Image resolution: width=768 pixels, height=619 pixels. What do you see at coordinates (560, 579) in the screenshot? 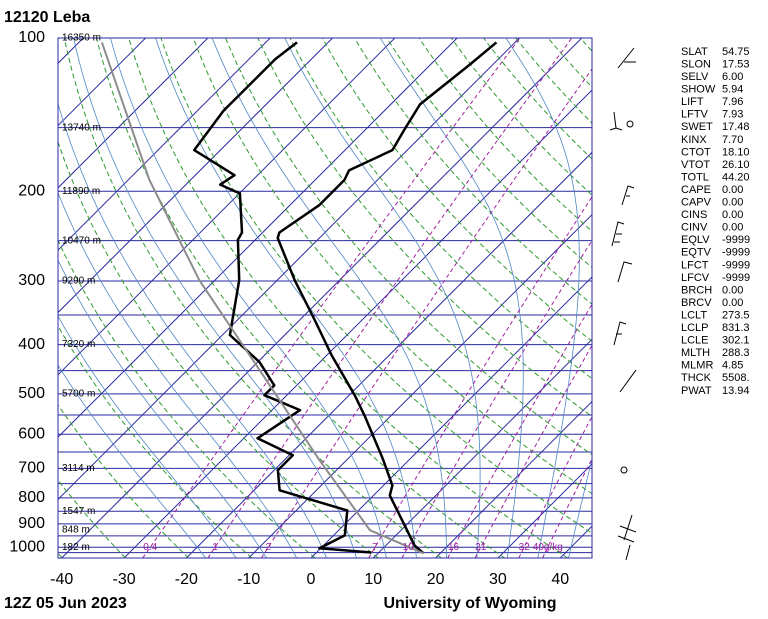
I see `x-tick-label: 40` at bounding box center [560, 579].